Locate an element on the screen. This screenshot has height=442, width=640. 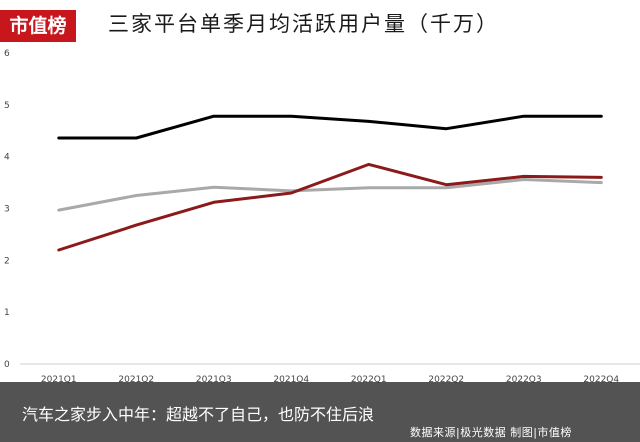
y-tick-label: 1 is located at coordinates (7, 313).